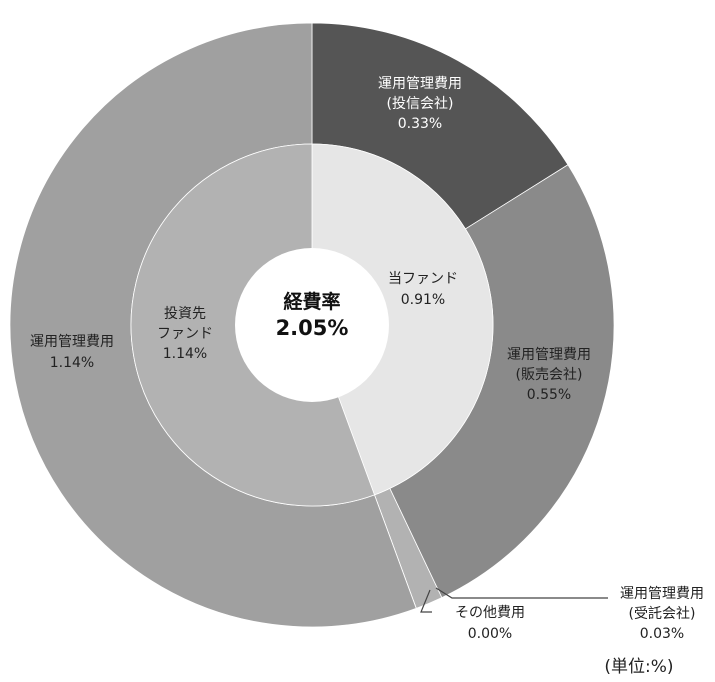 The width and height of the screenshot is (715, 682). I want to click on center-value: 2.05%, so click(312, 328).